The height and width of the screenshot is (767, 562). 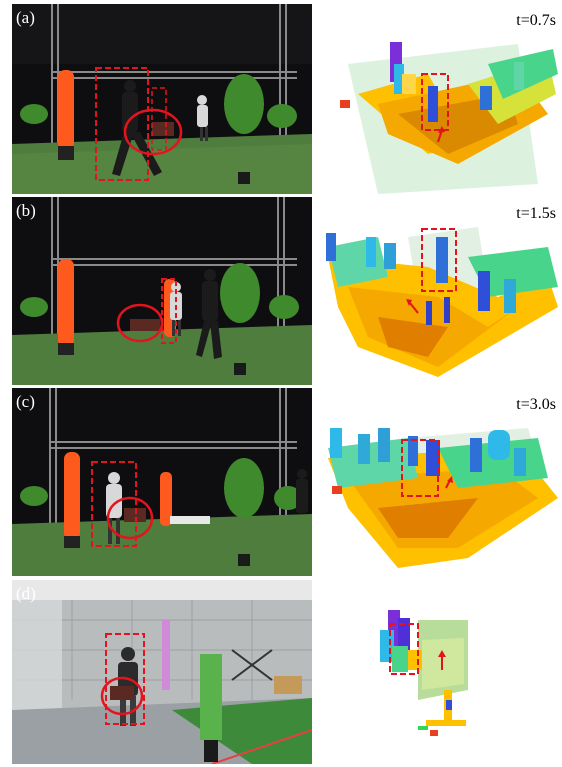 I want to click on map-panel-d, so click(x=440, y=672).